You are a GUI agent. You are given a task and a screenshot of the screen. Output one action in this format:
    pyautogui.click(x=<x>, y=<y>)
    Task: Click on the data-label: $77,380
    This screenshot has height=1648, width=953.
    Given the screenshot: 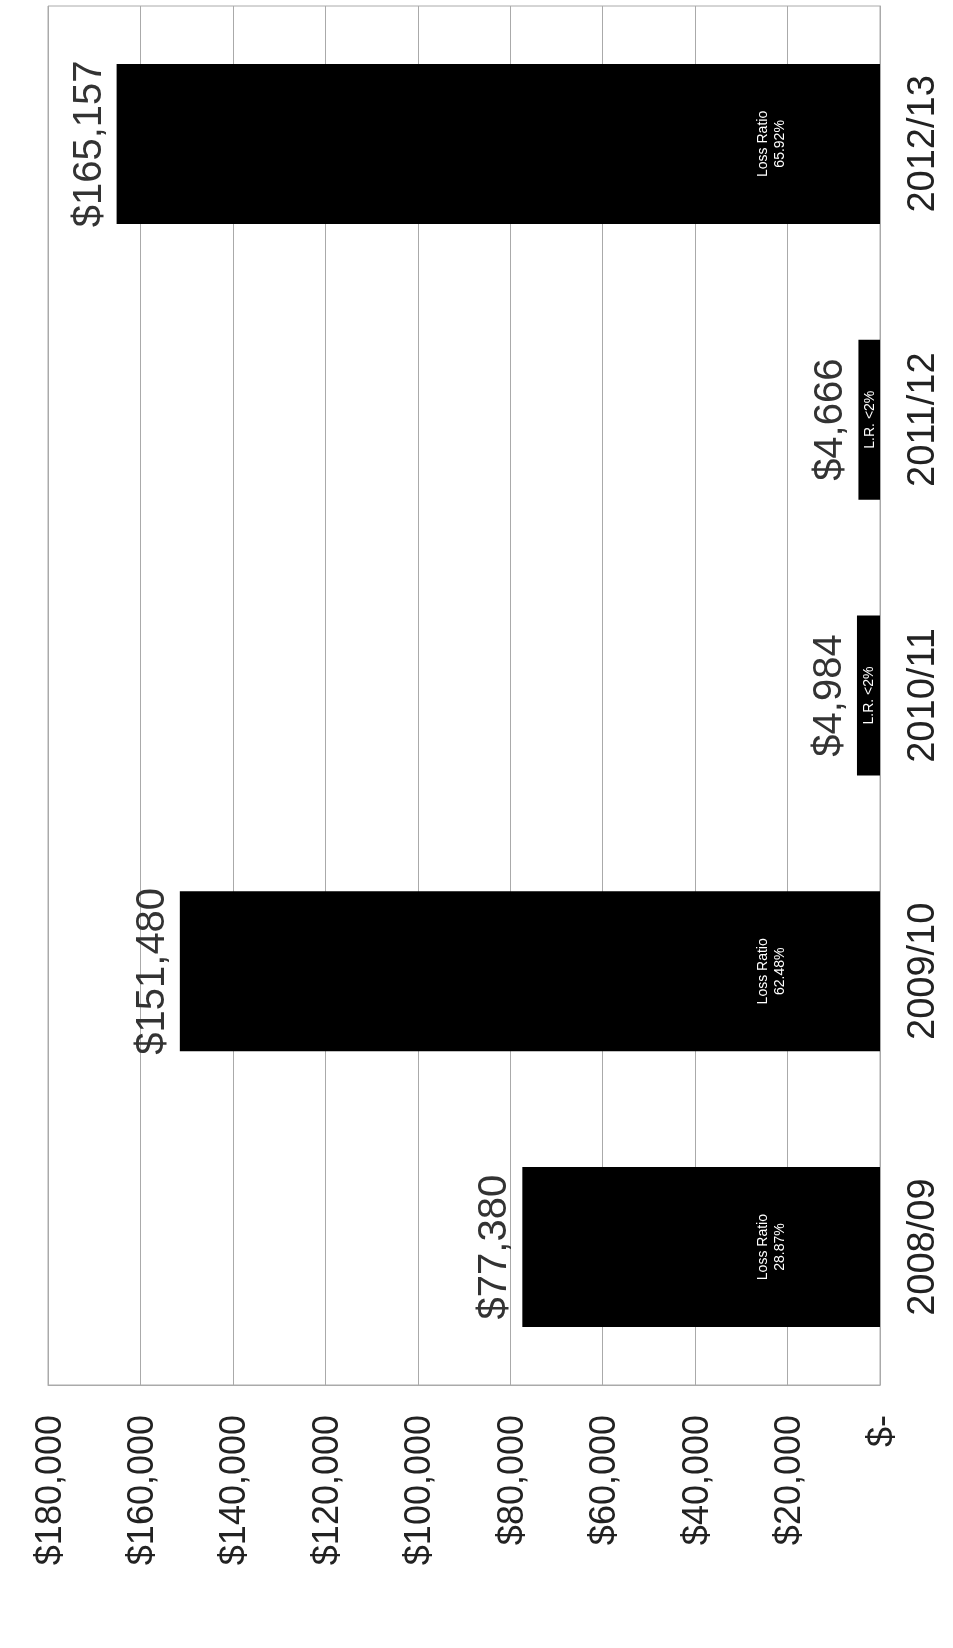 What is the action you would take?
    pyautogui.click(x=492, y=1247)
    